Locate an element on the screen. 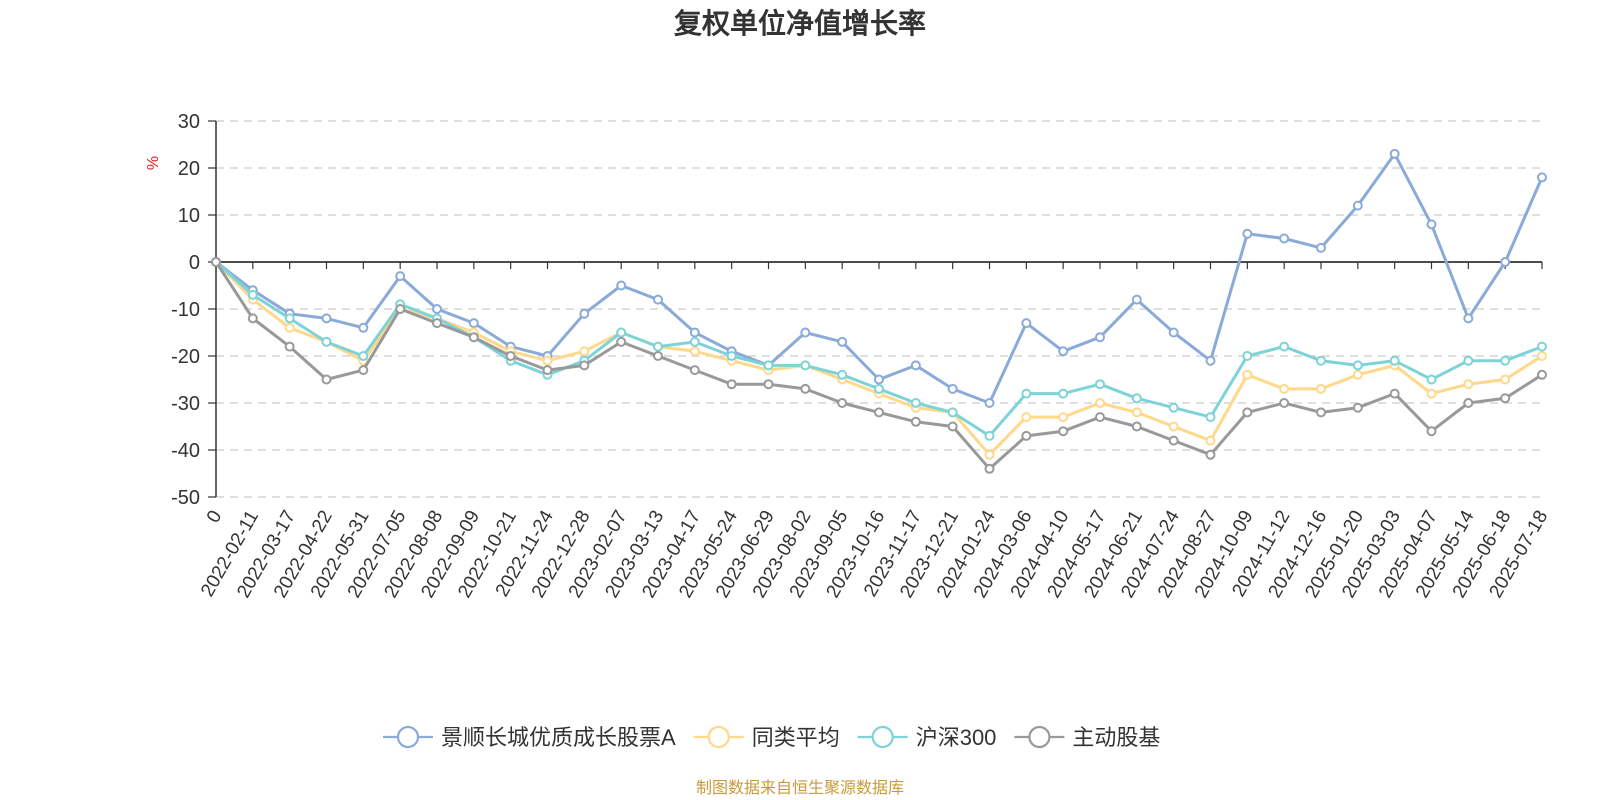 The width and height of the screenshot is (1600, 800). y-tick-label: -40 is located at coordinates (185, 451).